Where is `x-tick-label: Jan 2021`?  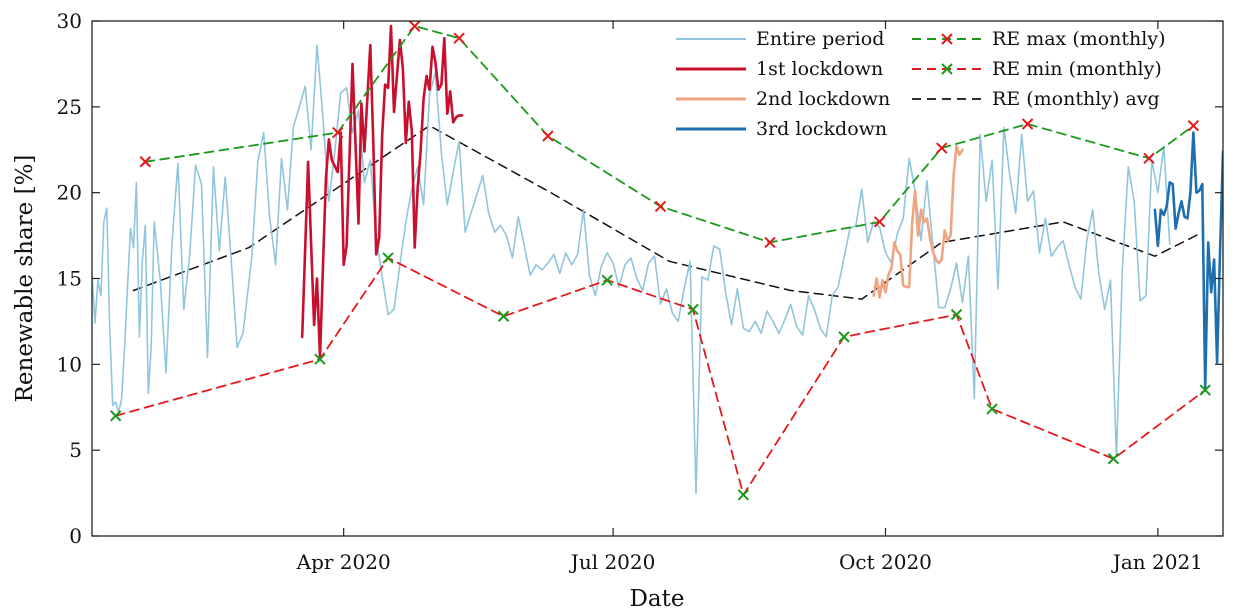 x-tick-label: Jan 2021 is located at coordinates (1157, 562).